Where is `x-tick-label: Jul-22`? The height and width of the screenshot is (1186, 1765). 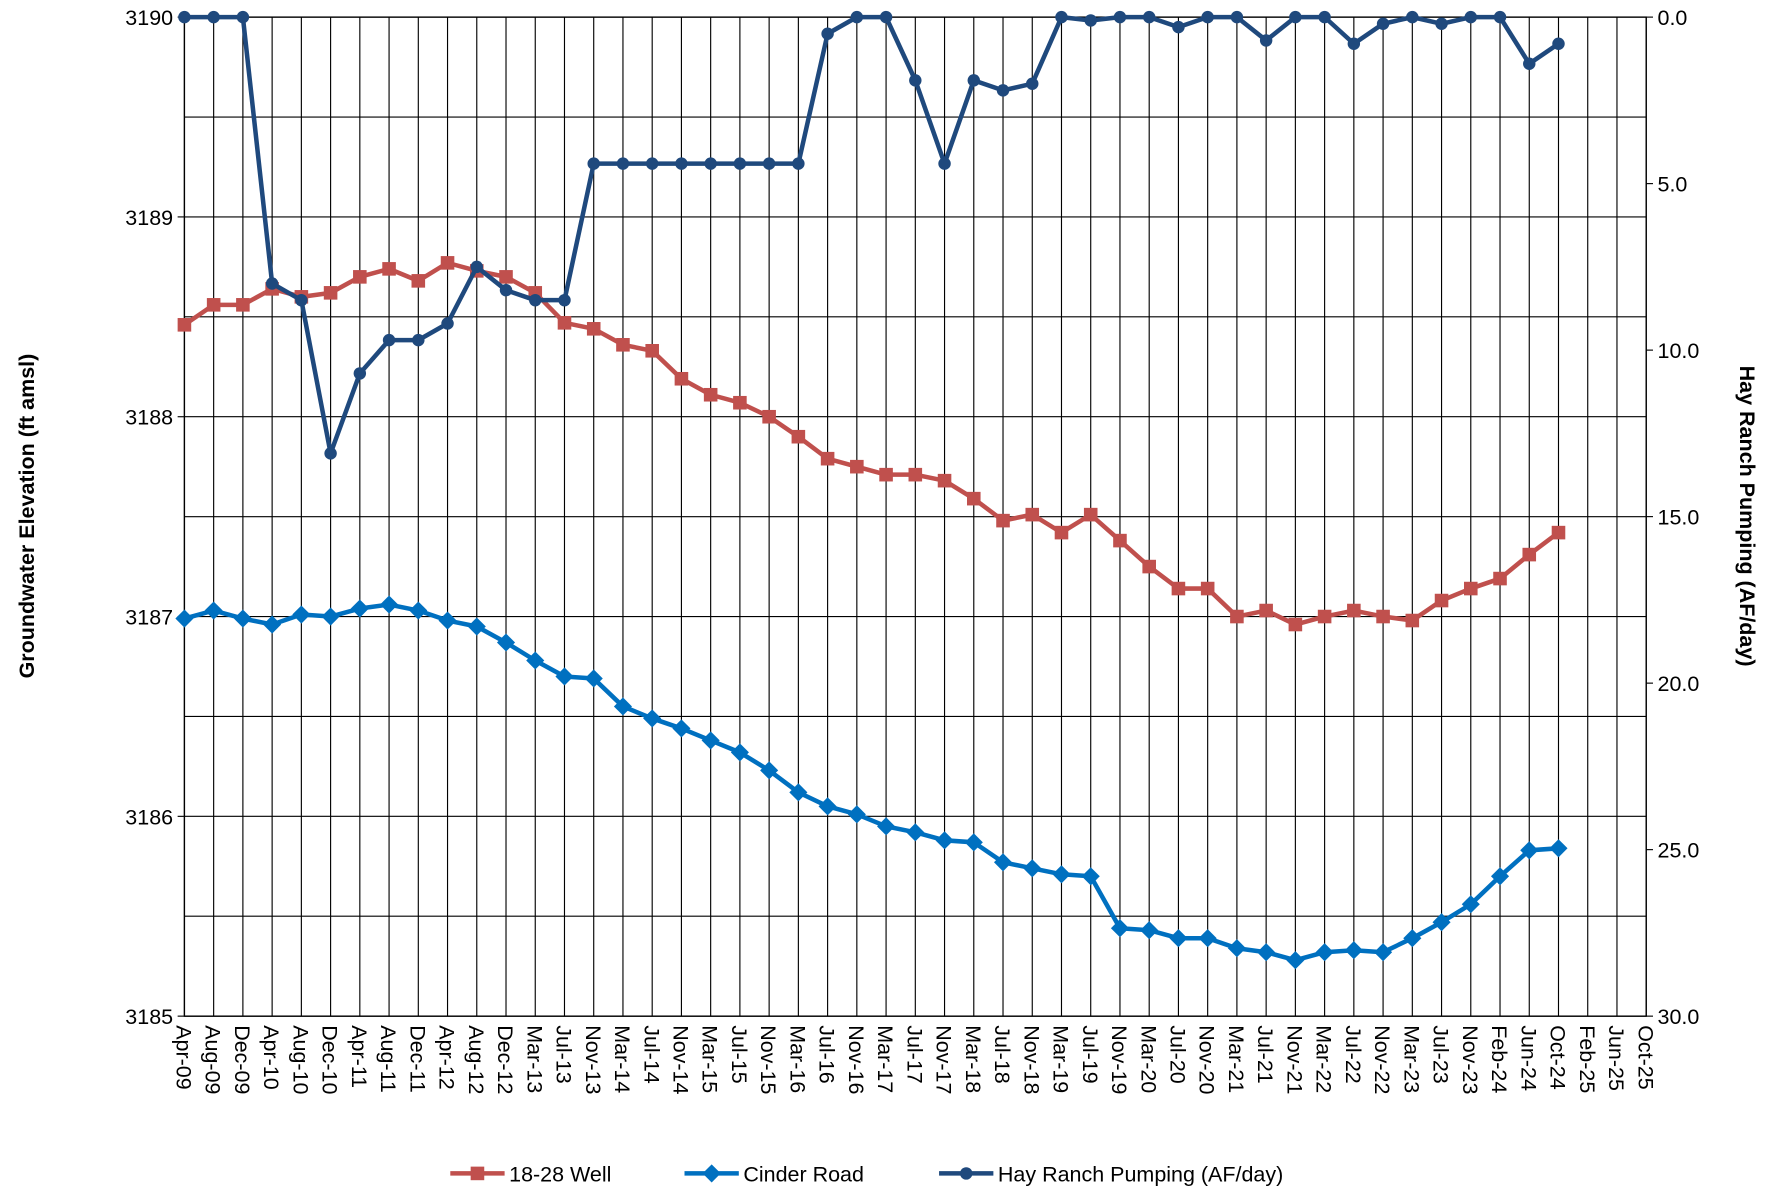
x-tick-label: Jul-22 is located at coordinates (1353, 1054).